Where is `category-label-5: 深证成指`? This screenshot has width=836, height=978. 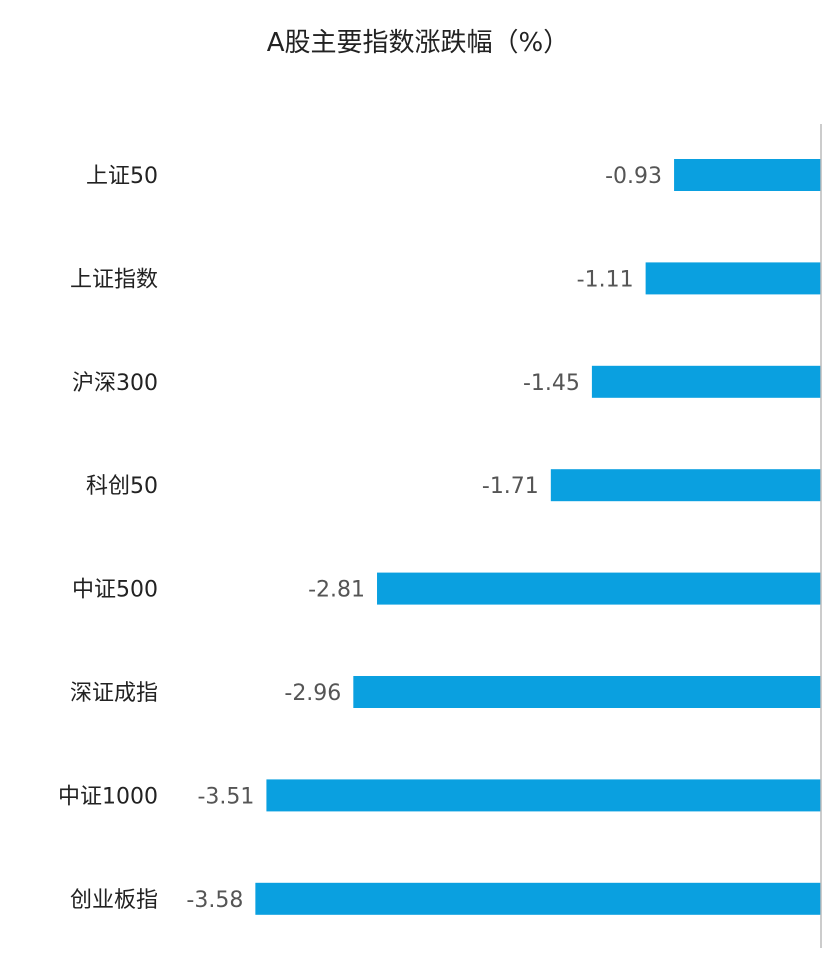 category-label-5: 深证成指 is located at coordinates (114, 693).